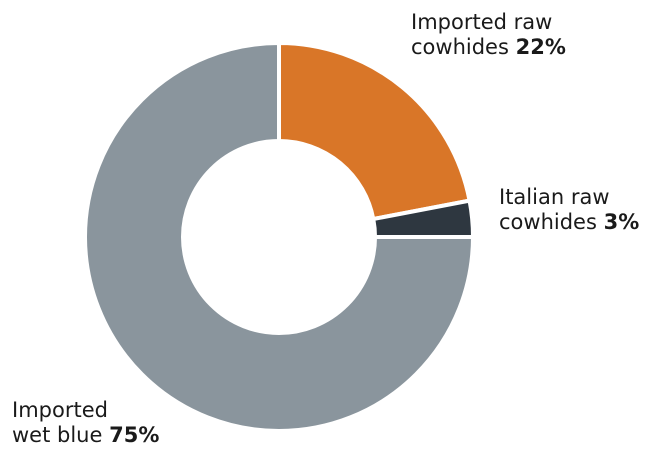  What do you see at coordinates (621, 222) in the screenshot?
I see `slice-value-label: 3%` at bounding box center [621, 222].